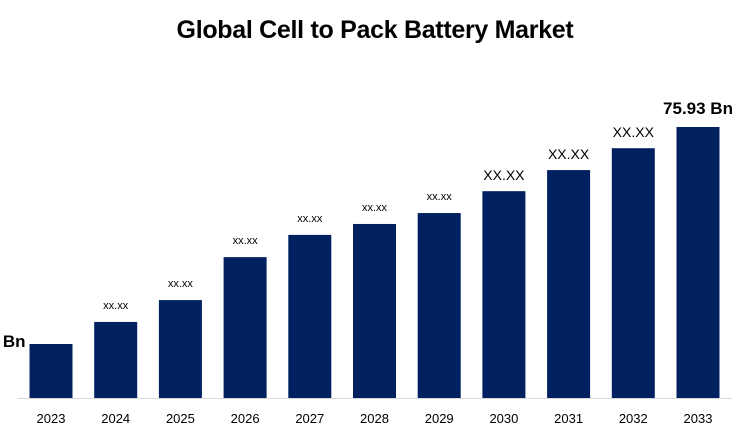 Image resolution: width=750 pixels, height=438 pixels. I want to click on x-tick-label: 2026, so click(245, 418).